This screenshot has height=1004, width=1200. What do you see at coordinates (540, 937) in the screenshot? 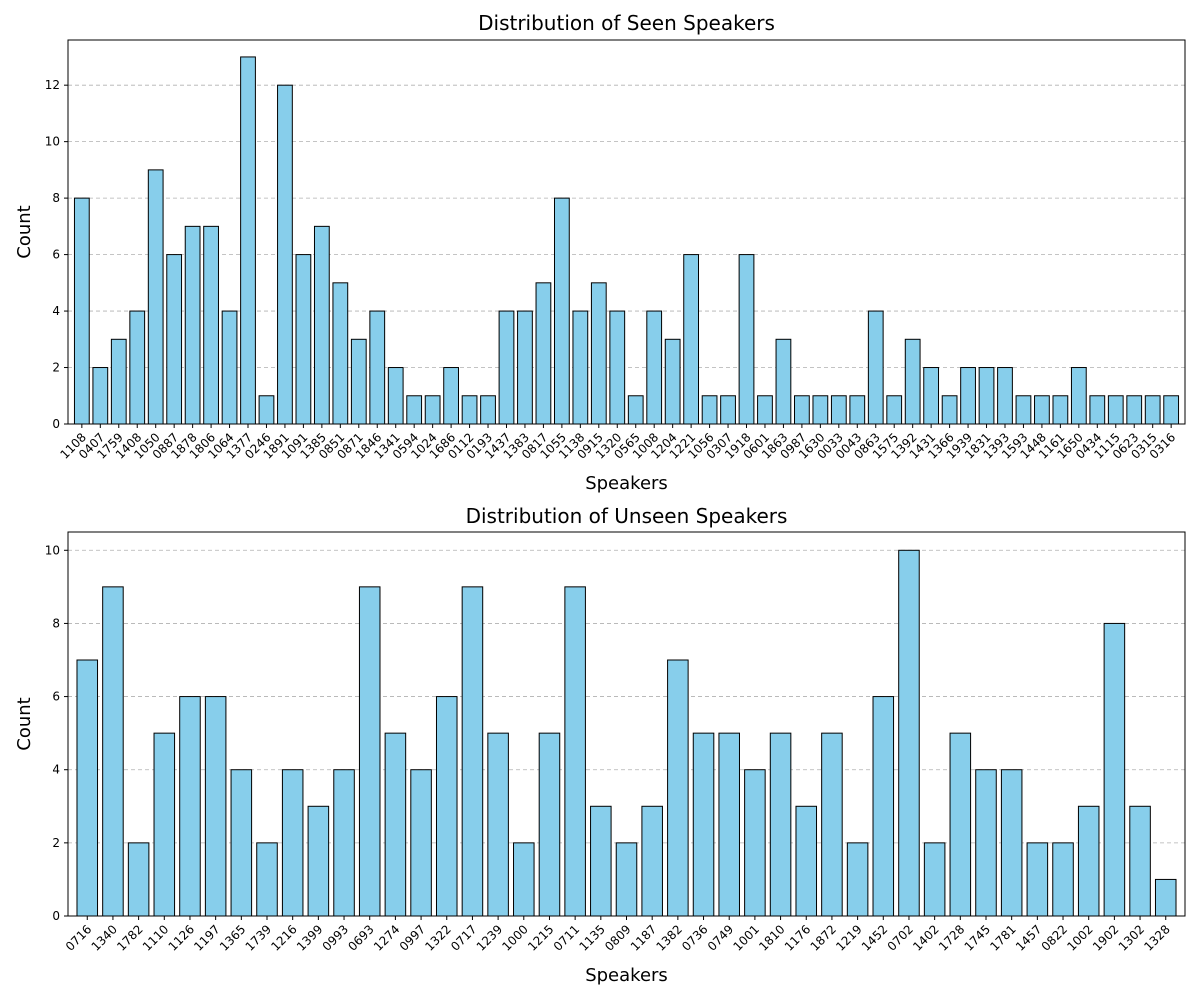
I see `x-tick-label: 1215` at bounding box center [540, 937].